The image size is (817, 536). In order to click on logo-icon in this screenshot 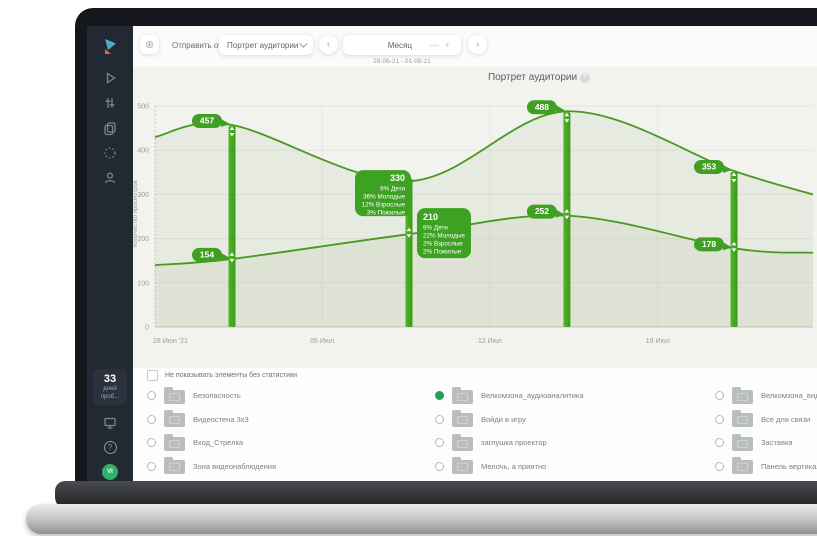, I will do `click(110, 46)`.